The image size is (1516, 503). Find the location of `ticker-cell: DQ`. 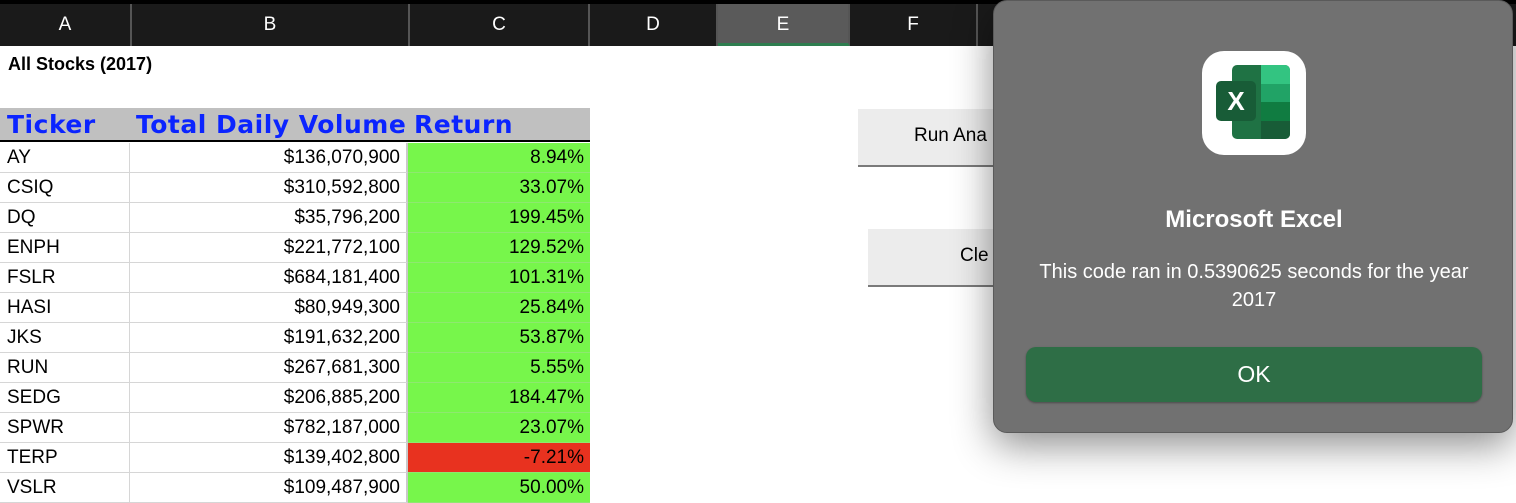

ticker-cell: DQ is located at coordinates (65, 218).